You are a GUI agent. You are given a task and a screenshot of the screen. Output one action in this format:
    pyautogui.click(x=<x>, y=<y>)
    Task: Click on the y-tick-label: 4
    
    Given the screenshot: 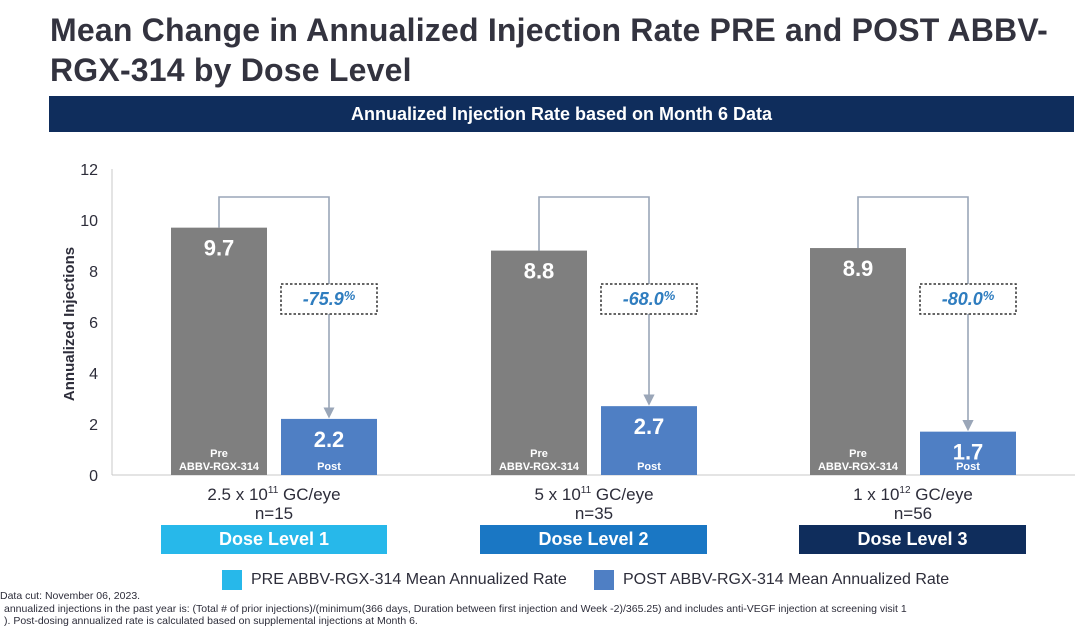 What is the action you would take?
    pyautogui.click(x=93, y=374)
    